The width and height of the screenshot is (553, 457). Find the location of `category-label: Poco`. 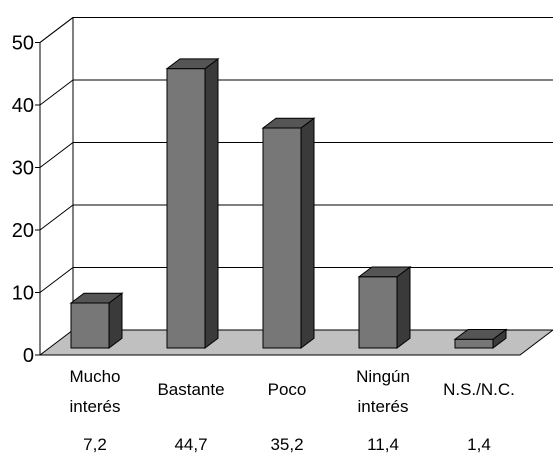

category-label: Poco is located at coordinates (287, 389).